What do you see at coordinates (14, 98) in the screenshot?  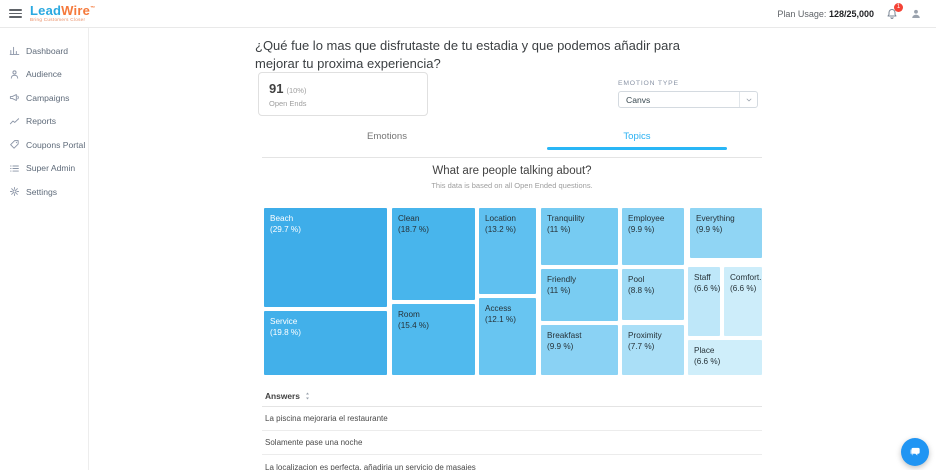 I see `campaigns-icon` at bounding box center [14, 98].